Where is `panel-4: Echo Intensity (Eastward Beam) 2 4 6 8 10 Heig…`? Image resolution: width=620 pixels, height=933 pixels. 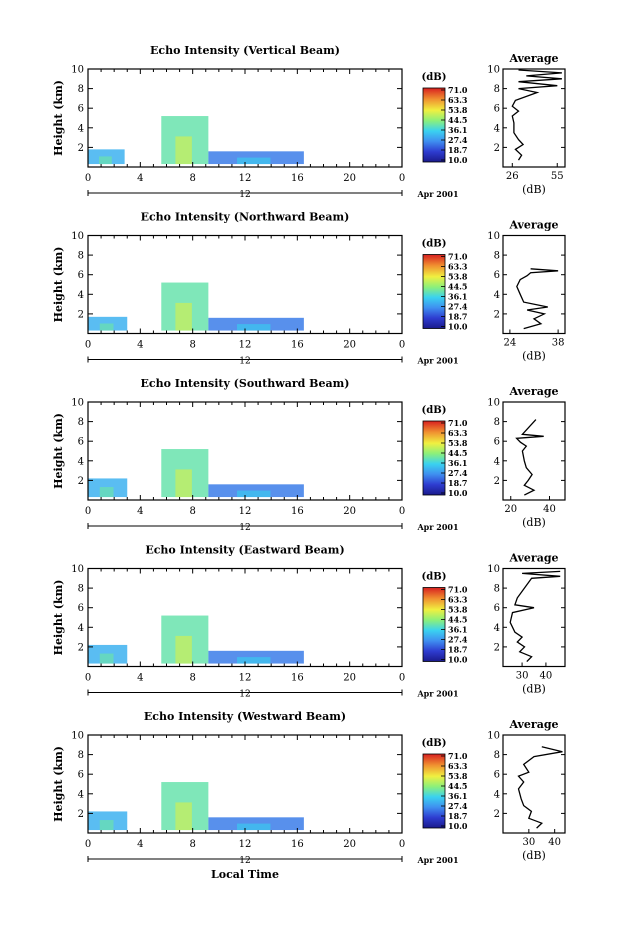 panel-4: Echo Intensity (Eastward Beam) 2 4 6 8 10 Heig… is located at coordinates (309, 622).